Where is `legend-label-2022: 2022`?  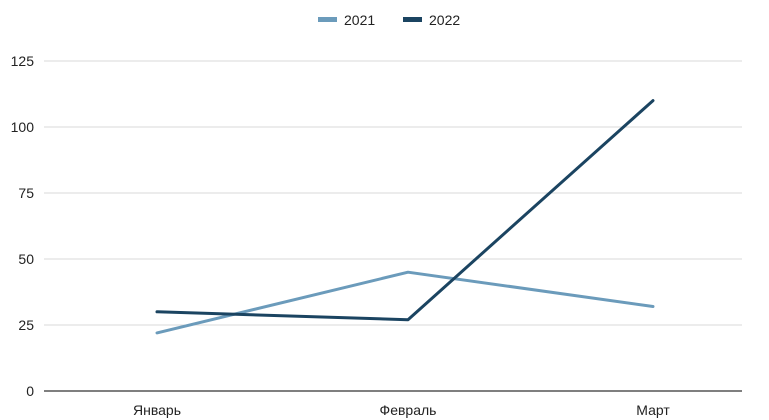
legend-label-2022: 2022 is located at coordinates (444, 20).